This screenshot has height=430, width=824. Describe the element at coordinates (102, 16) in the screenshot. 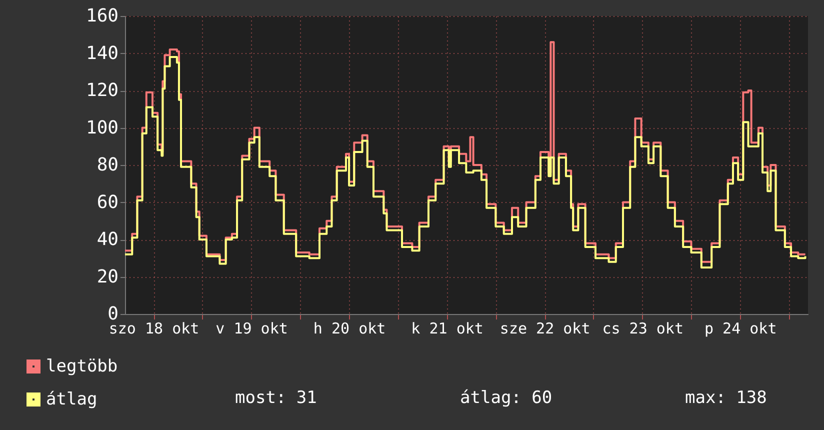

I see `y-tick-label: 160` at that location.